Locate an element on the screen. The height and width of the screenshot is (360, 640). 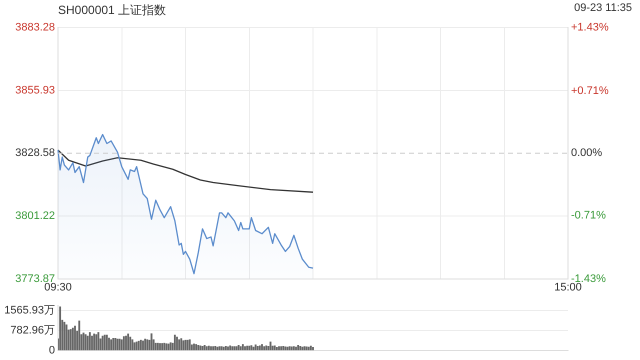
y-tick-label: 3801.22 is located at coordinates (35, 216).